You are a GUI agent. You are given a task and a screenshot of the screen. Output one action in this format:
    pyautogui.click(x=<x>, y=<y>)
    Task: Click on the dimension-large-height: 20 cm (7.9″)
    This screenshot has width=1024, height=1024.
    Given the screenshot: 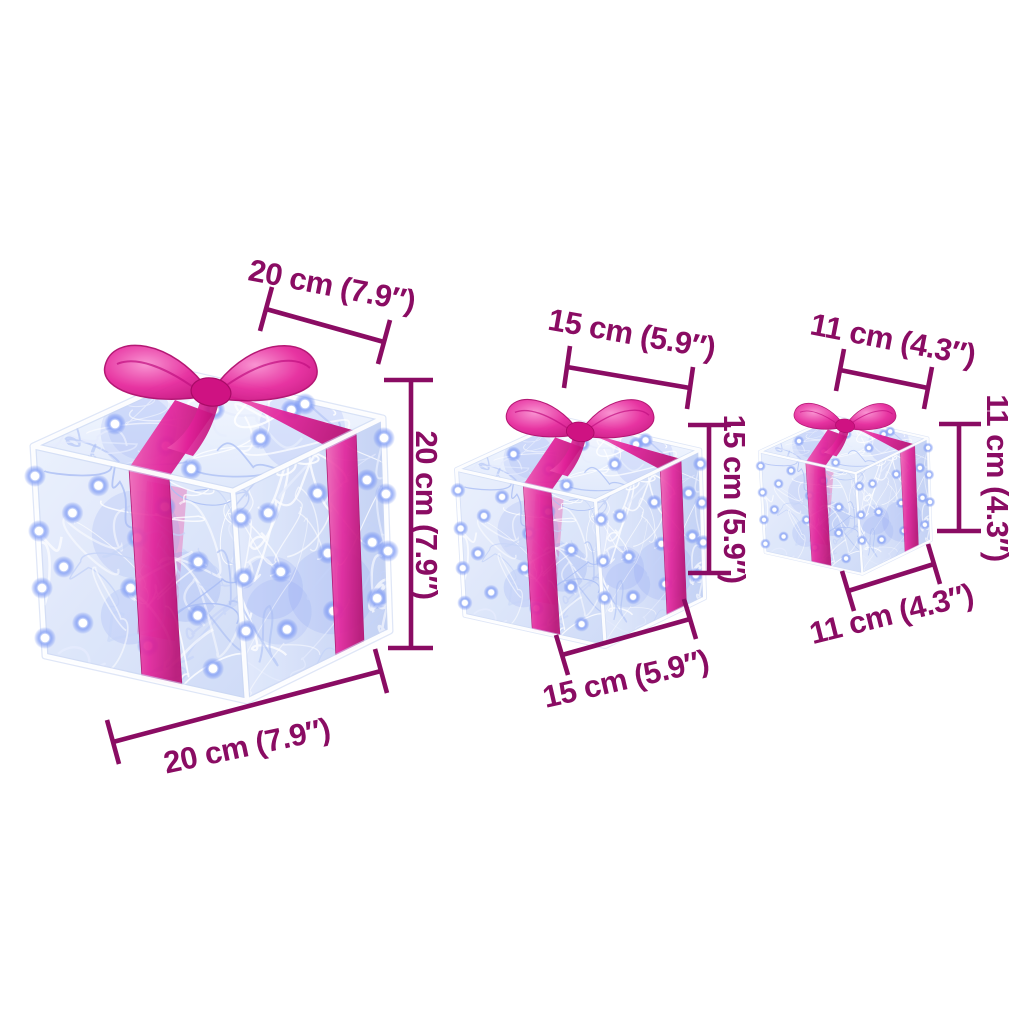 What is the action you would take?
    pyautogui.click(x=414, y=514)
    